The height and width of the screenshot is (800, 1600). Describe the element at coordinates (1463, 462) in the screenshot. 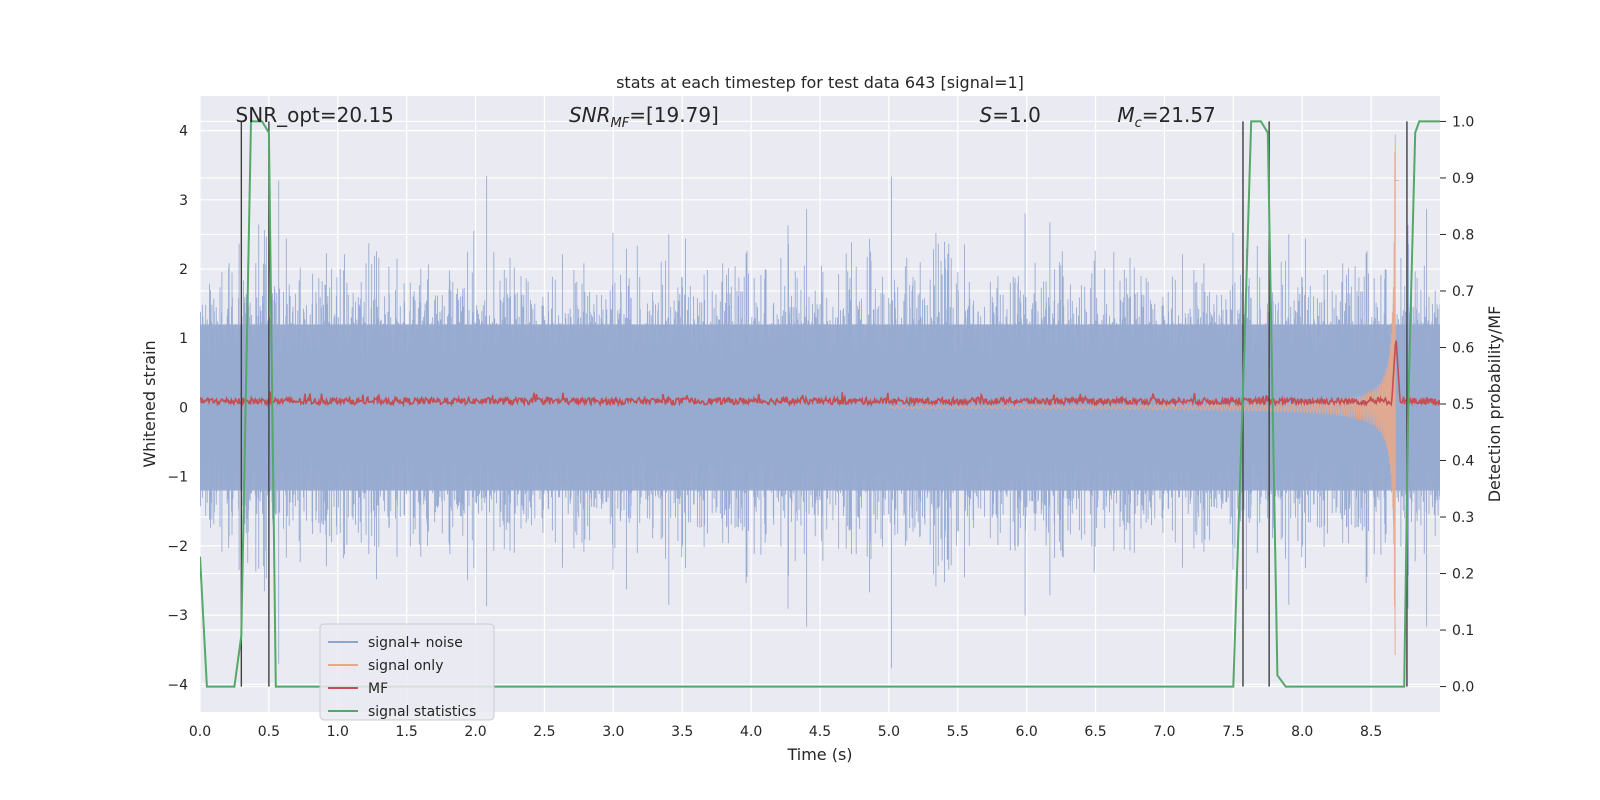

I see `y2-tick-label-6: 0.4` at that location.